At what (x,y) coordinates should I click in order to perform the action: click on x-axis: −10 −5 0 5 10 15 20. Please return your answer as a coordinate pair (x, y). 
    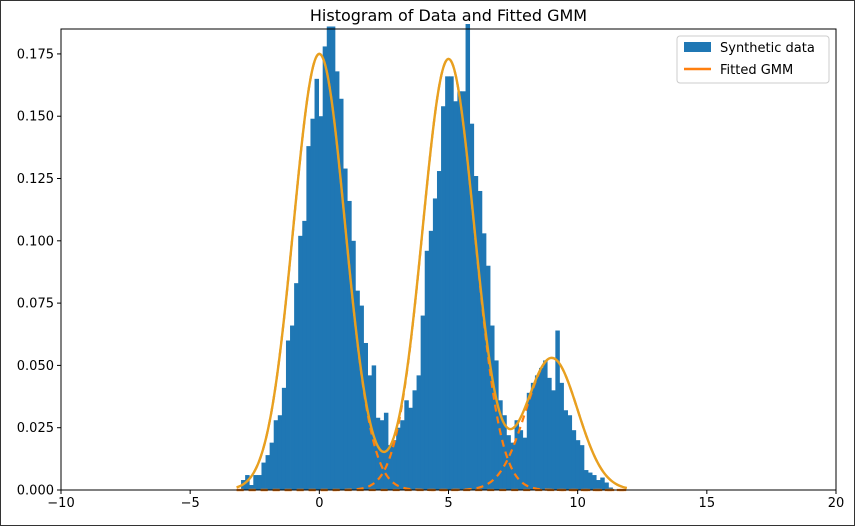
    Looking at the image, I should click on (445, 500).